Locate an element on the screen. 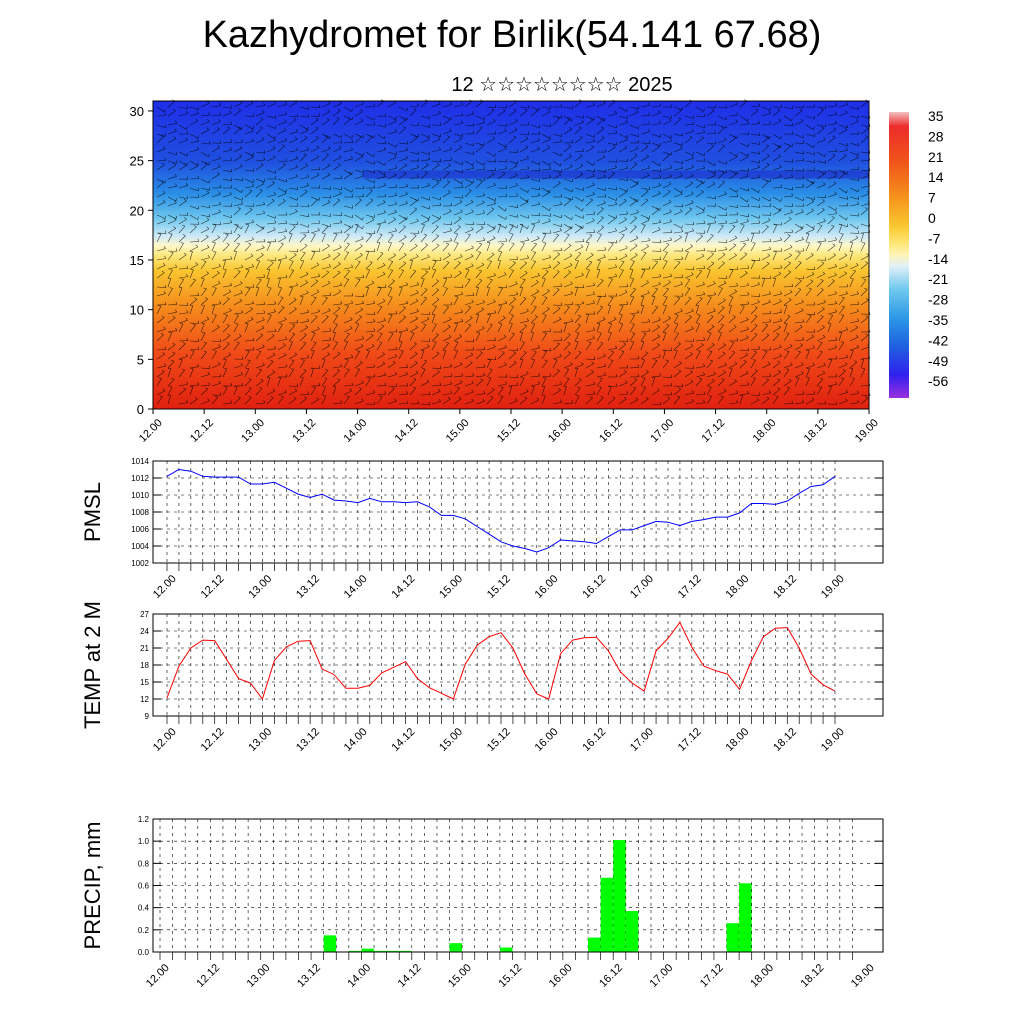 This screenshot has width=1024, height=1024. pmsl-ytick-label: 1006 is located at coordinates (140, 529).